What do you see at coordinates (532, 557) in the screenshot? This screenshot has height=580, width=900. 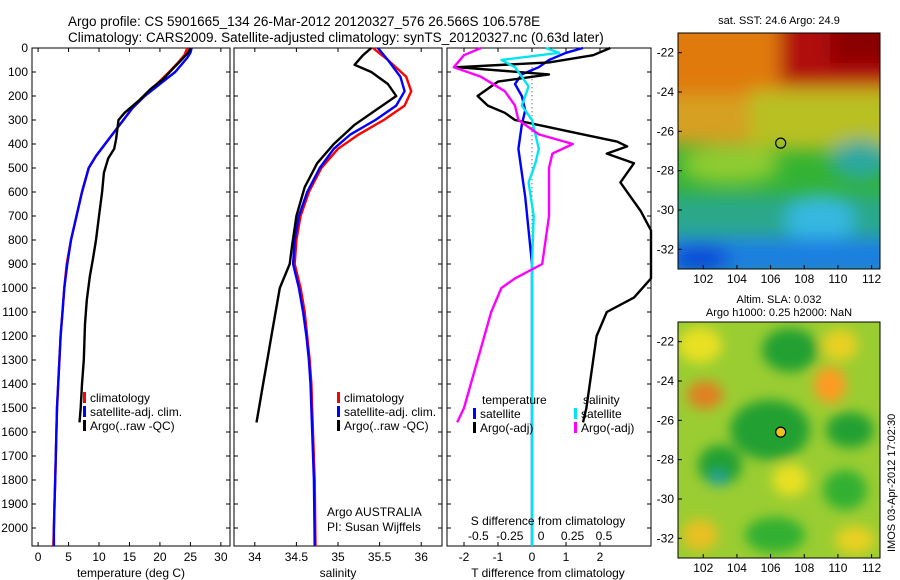 I see `p3-xtick-label: 0` at bounding box center [532, 557].